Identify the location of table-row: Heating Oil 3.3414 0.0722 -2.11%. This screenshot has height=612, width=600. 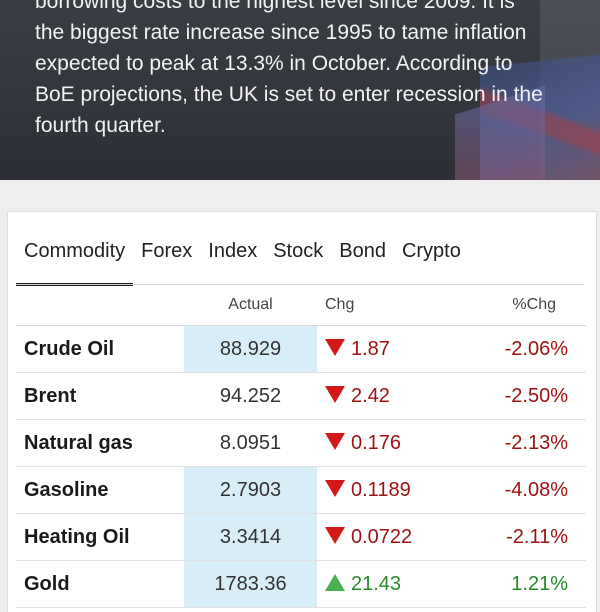
(301, 537).